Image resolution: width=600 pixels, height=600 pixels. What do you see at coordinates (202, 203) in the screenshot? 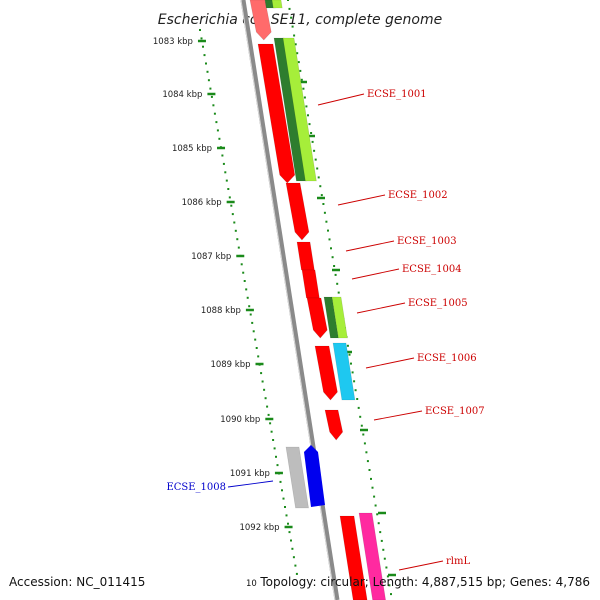
I see `ruler-tick-label: 1086 kbp` at bounding box center [202, 203].